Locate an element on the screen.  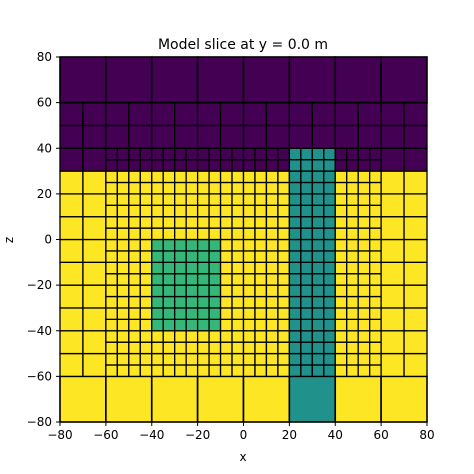
x-tick-label: −20 is located at coordinates (197, 435).